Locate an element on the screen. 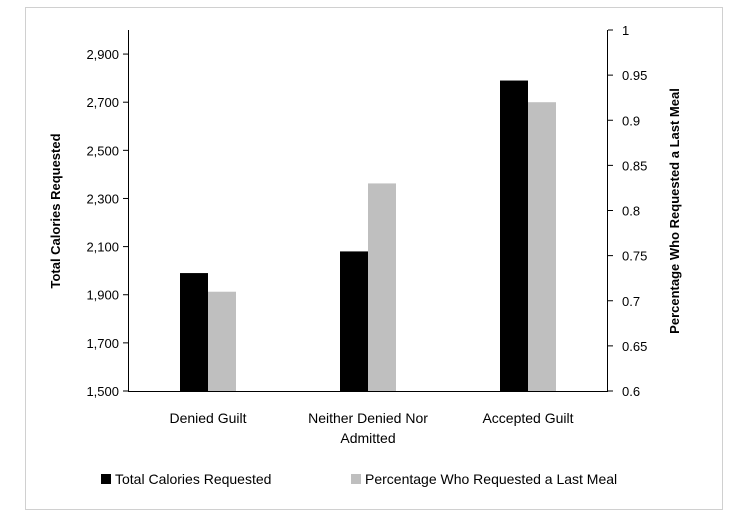 Image resolution: width=743 pixels, height=528 pixels. right-tick-label: 0.8 is located at coordinates (631, 211).